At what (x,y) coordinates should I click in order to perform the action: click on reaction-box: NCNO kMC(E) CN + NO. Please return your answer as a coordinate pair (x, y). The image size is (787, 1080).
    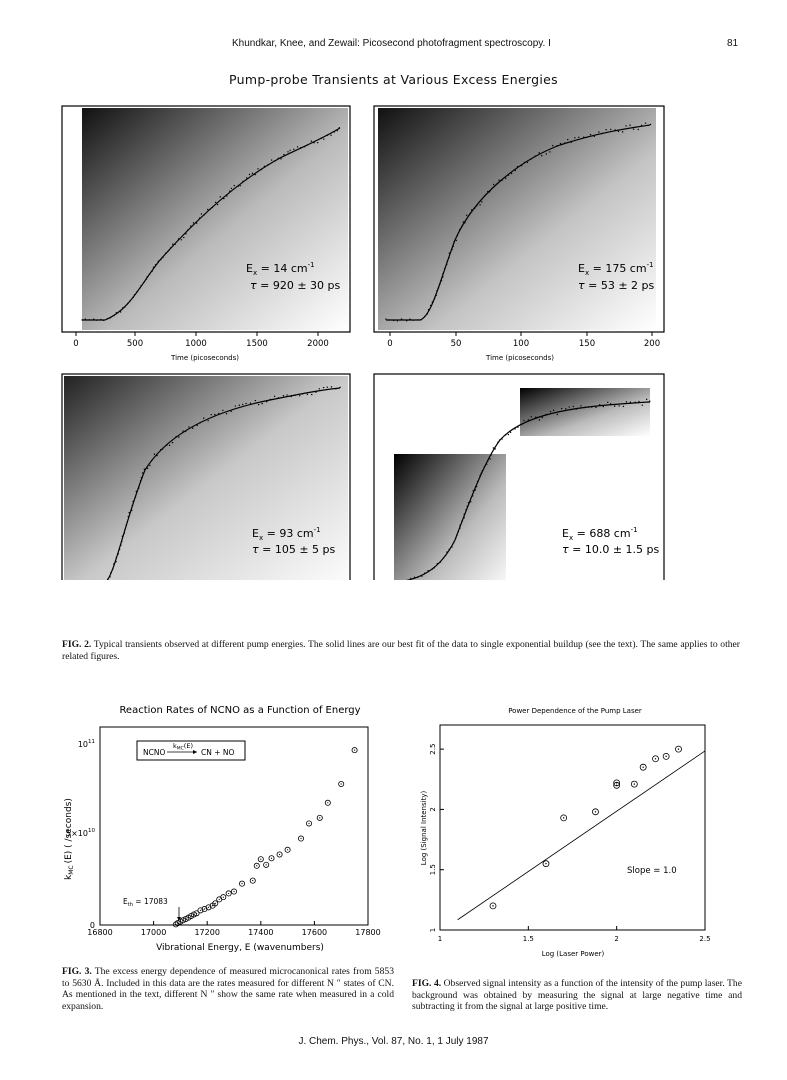
    Looking at the image, I should click on (191, 750).